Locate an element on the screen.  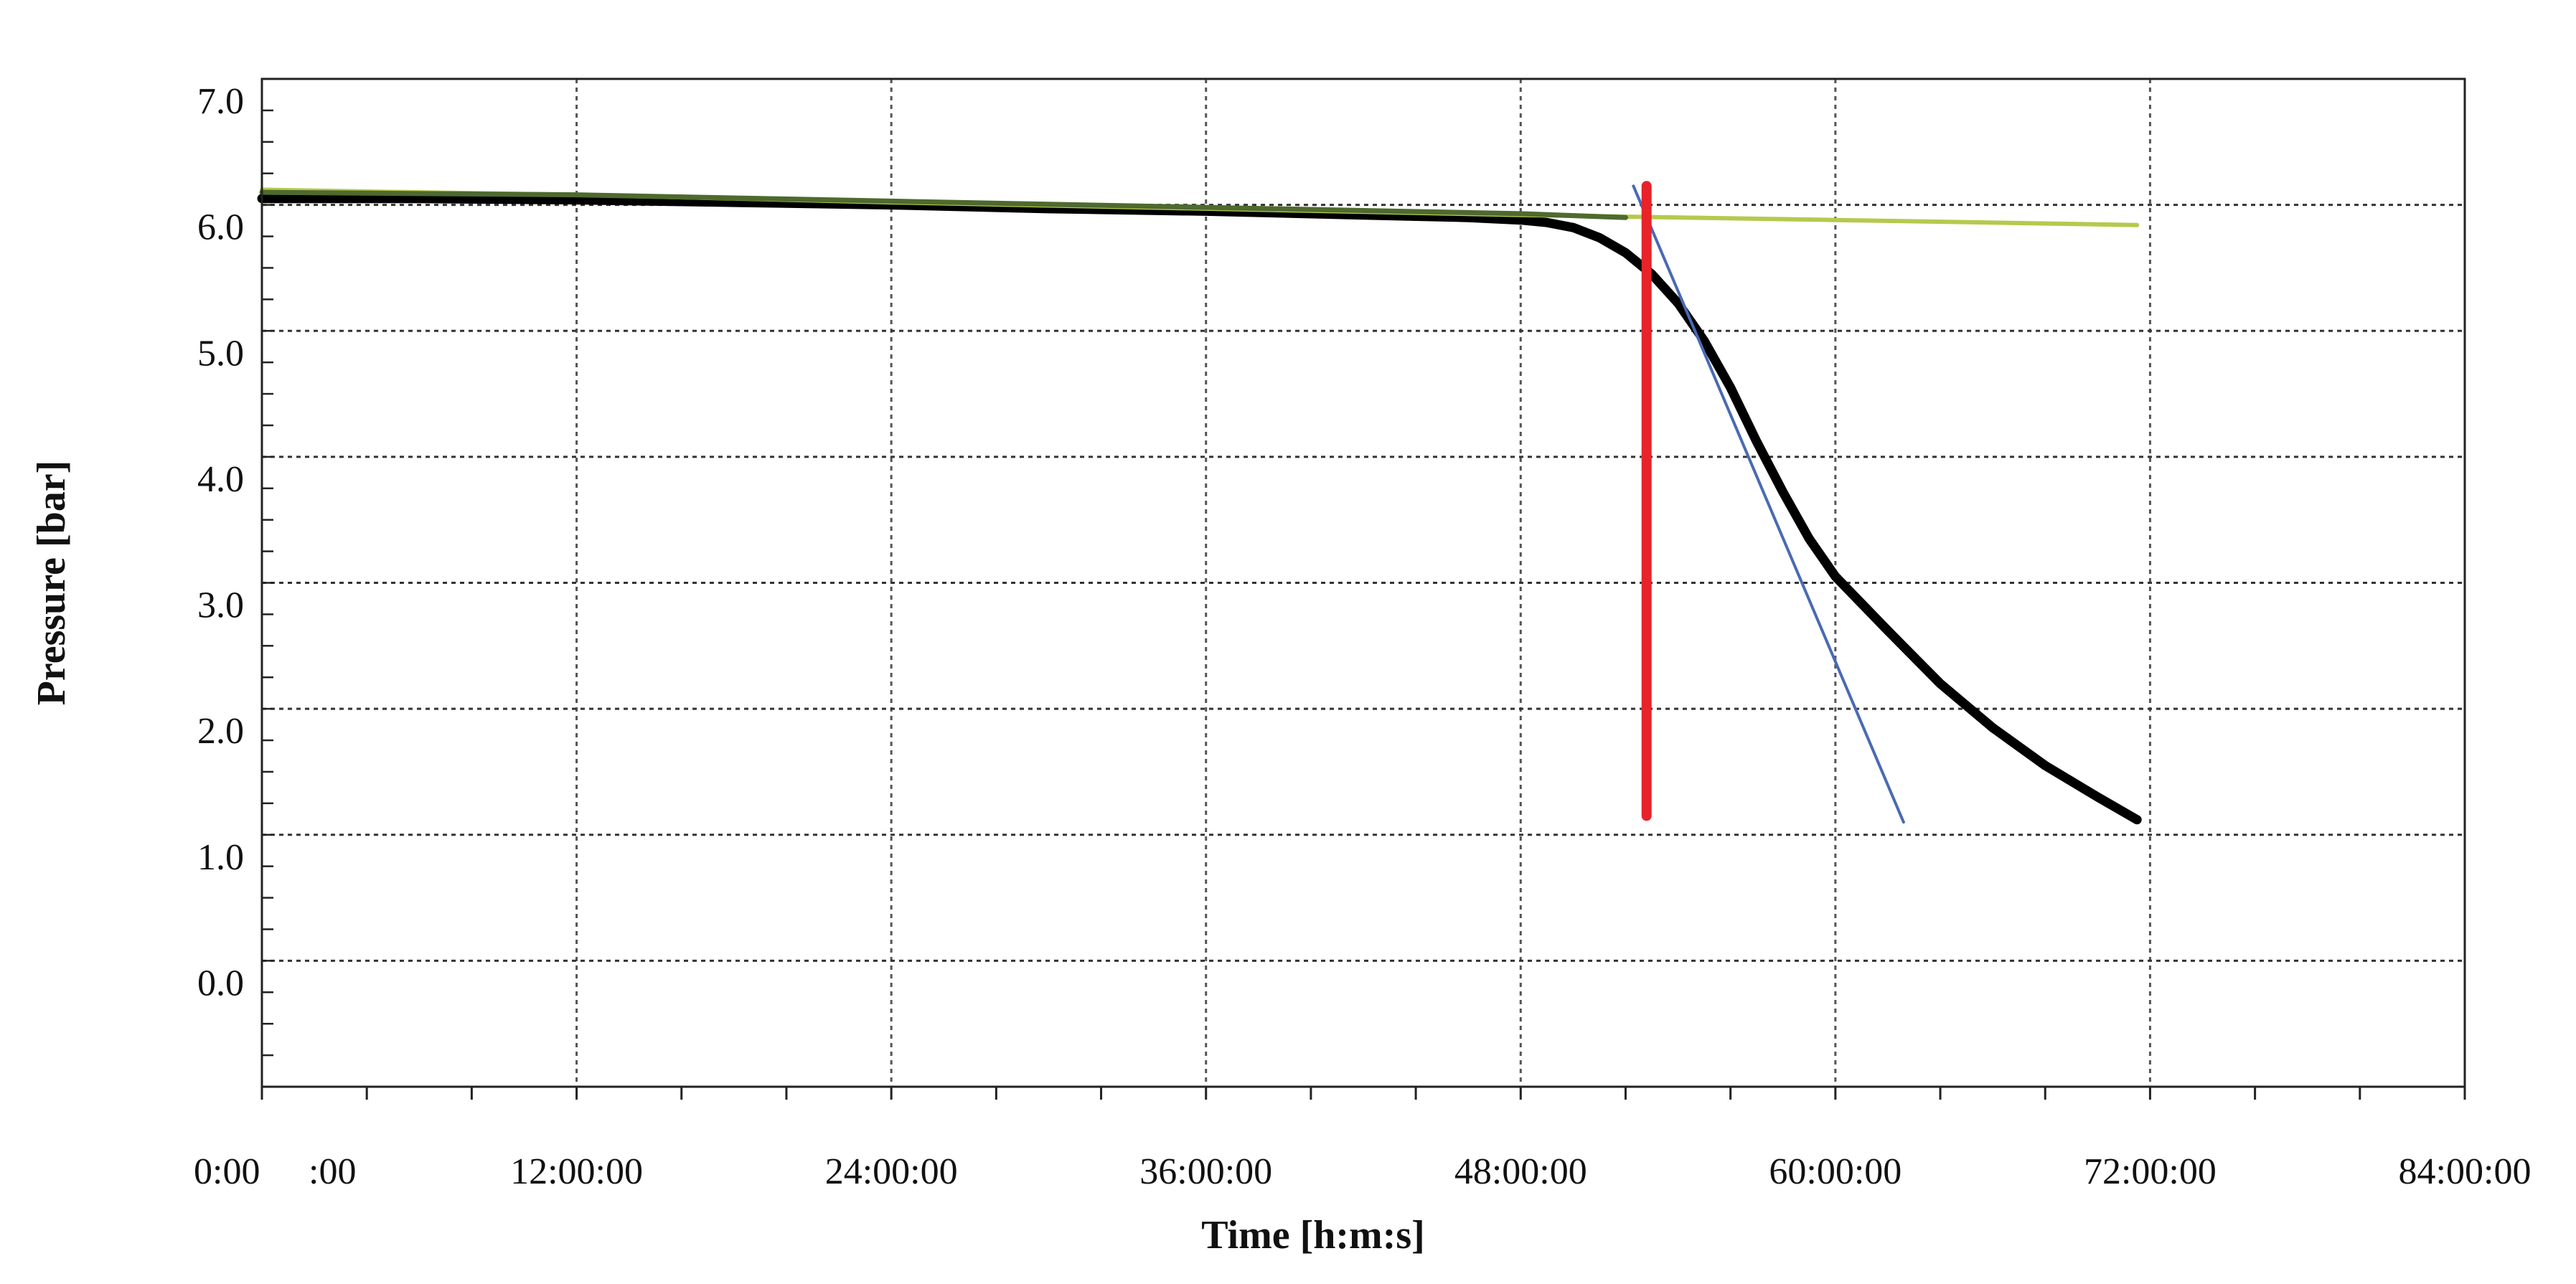
x-tick-label-4: 36:00:00 is located at coordinates (1205, 1171).